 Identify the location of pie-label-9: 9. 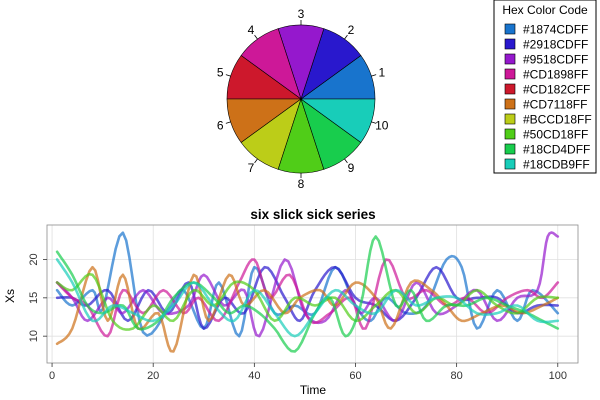
(351, 168).